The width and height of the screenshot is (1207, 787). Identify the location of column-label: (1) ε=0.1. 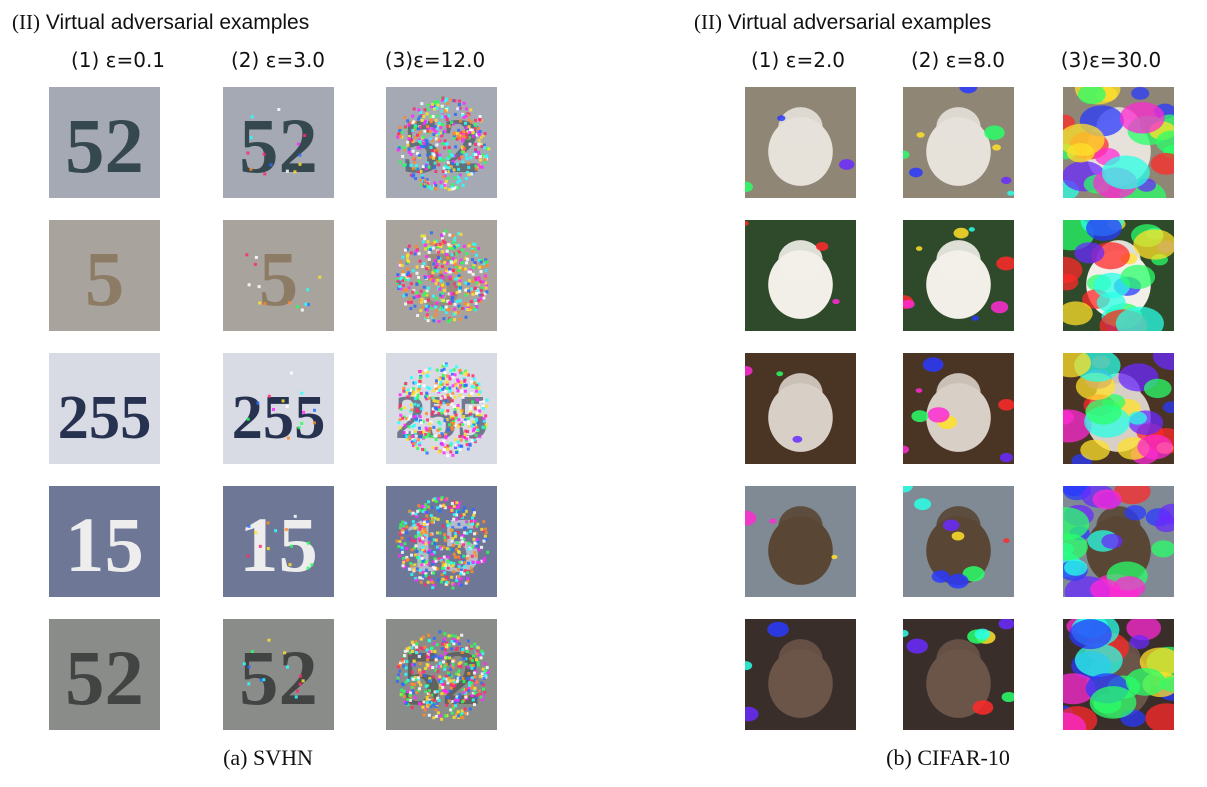
(118, 60).